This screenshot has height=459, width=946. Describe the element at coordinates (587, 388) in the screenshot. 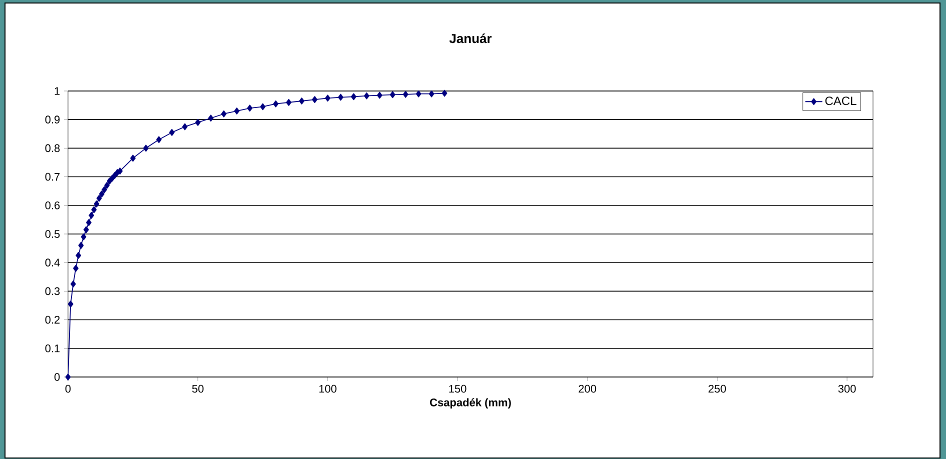

I see `x-tick-label: 200` at that location.